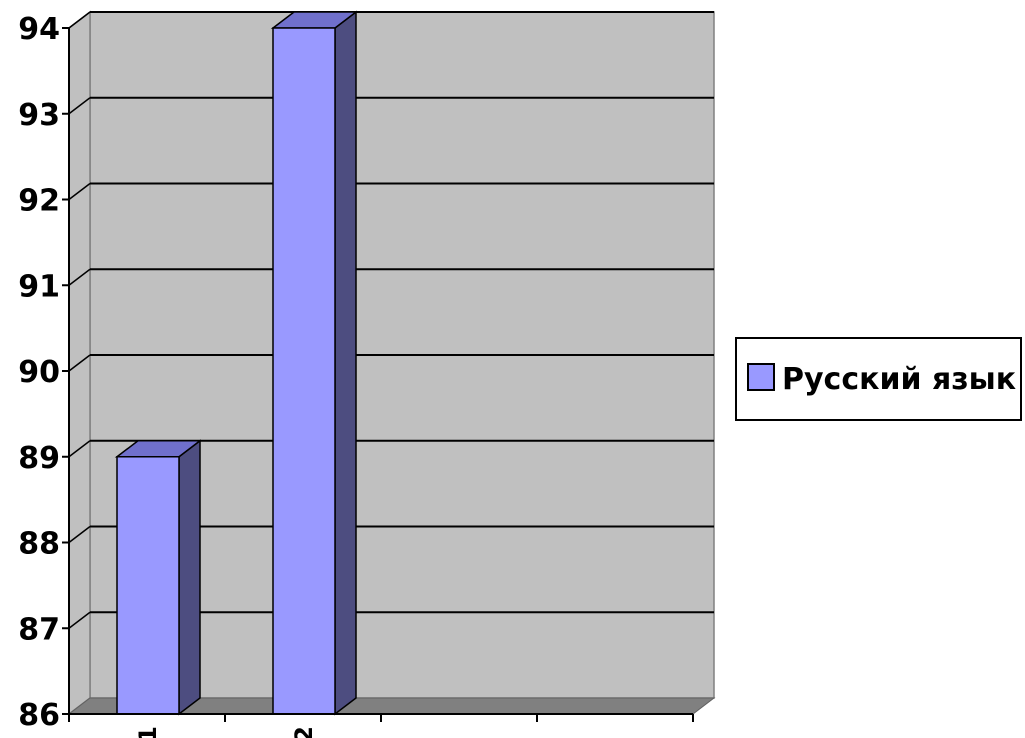 The width and height of the screenshot is (1025, 738). What do you see at coordinates (39, 286) in the screenshot?
I see `y-tick-label: 91` at bounding box center [39, 286].